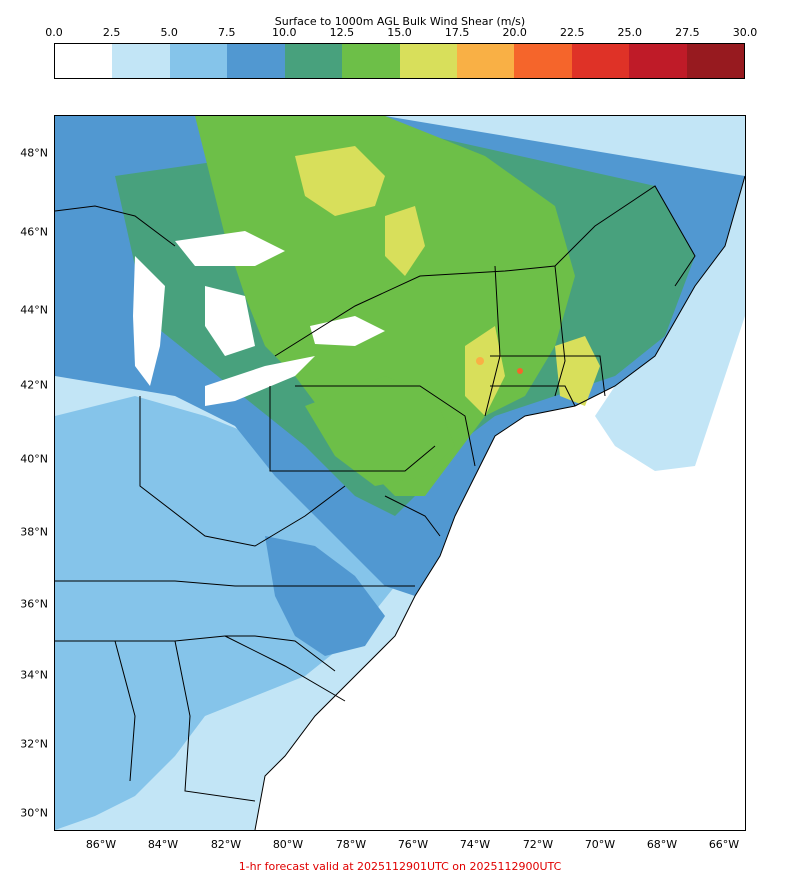 The height and width of the screenshot is (875, 800). What do you see at coordinates (538, 844) in the screenshot?
I see `lon-label: 72°W` at bounding box center [538, 844].